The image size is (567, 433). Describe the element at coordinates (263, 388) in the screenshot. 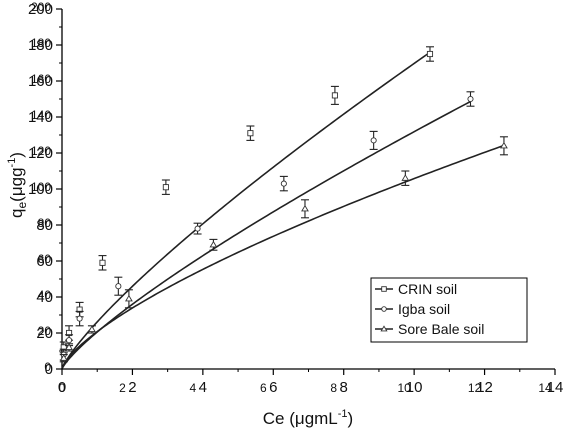

I see `x-stray-label: 6` at that location.